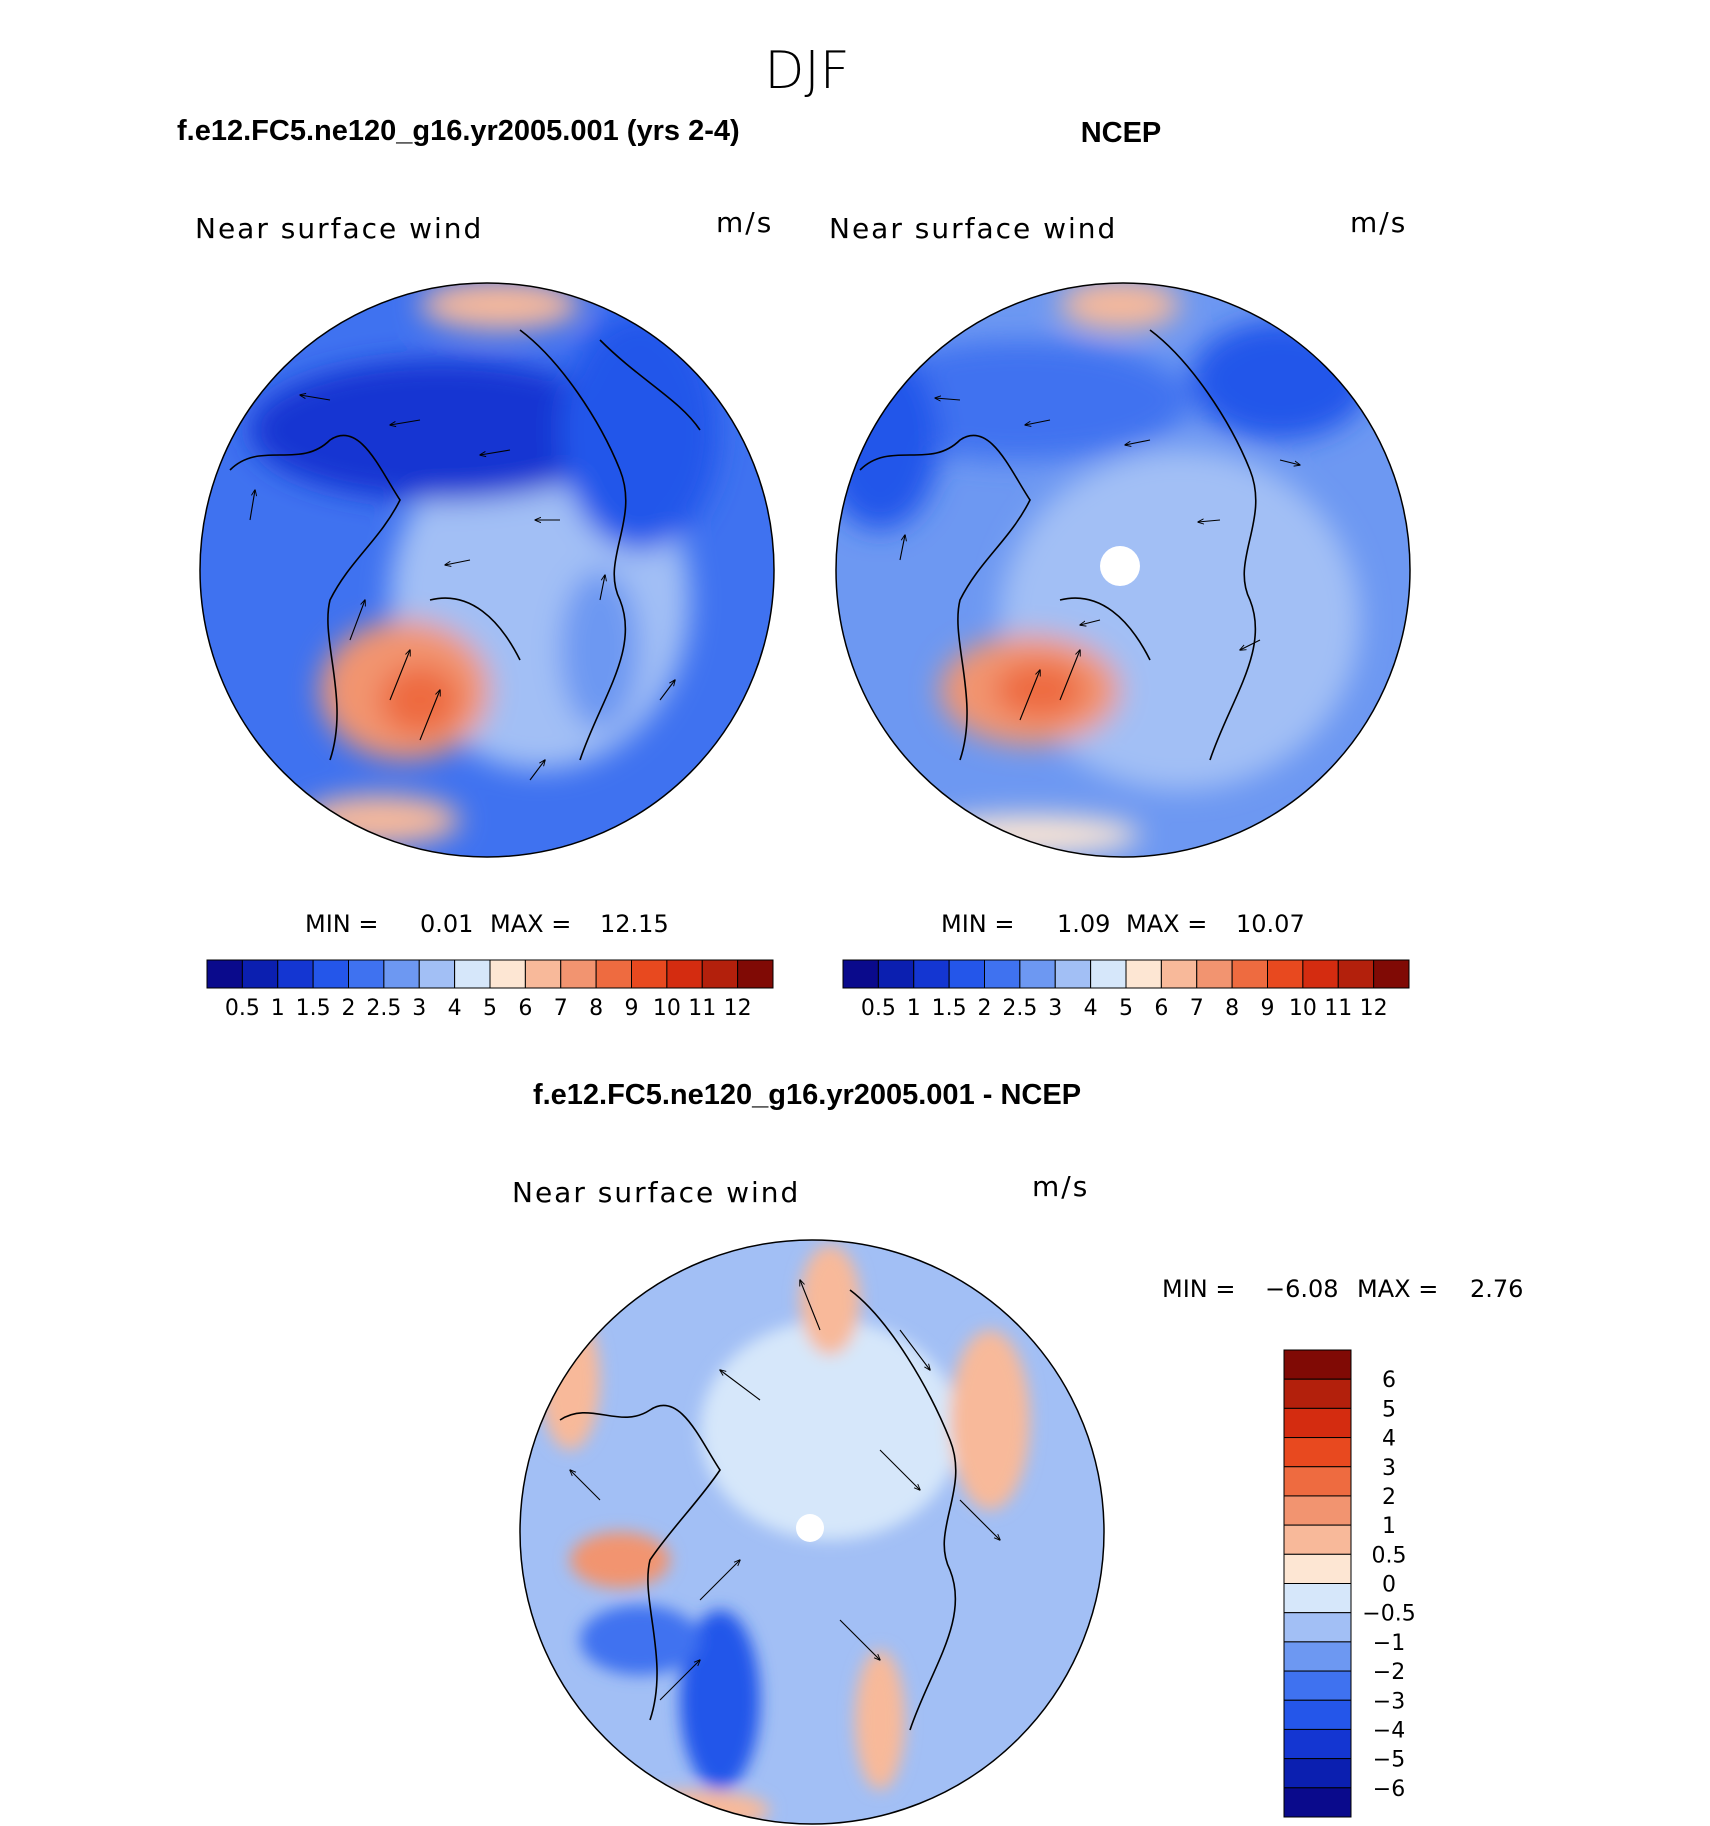 The height and width of the screenshot is (1826, 1710). Describe the element at coordinates (1389, 1760) in the screenshot. I see `colorbar-tick-label: −5` at that location.